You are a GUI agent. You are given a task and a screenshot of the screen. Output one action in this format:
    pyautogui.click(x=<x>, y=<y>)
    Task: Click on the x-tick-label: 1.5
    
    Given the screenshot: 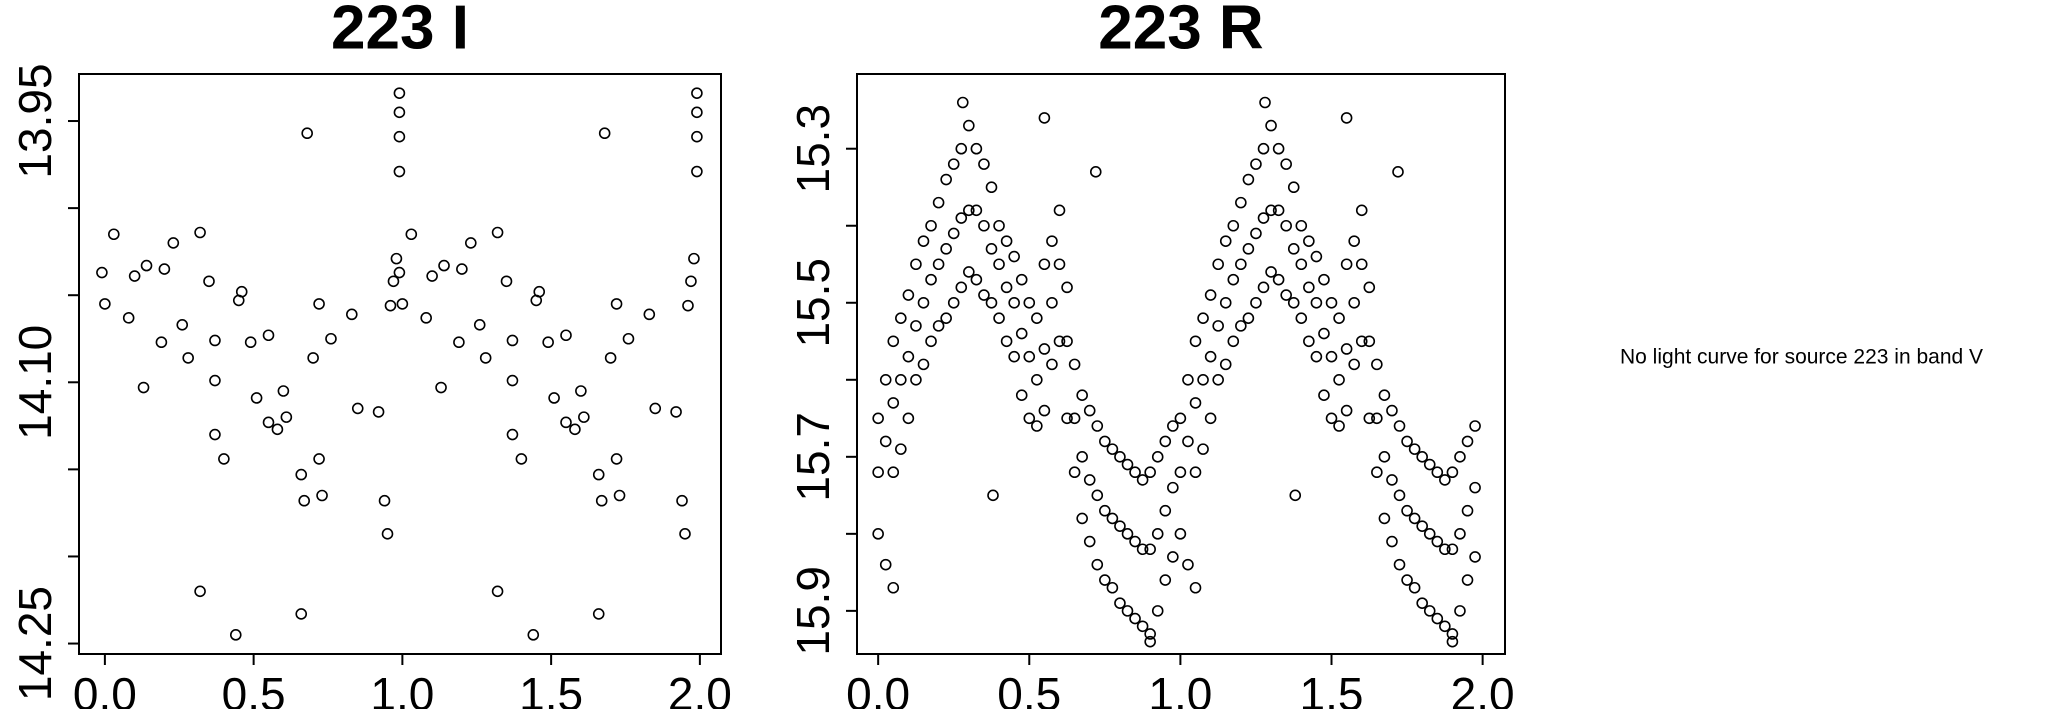 What is the action you would take?
    pyautogui.click(x=1332, y=688)
    